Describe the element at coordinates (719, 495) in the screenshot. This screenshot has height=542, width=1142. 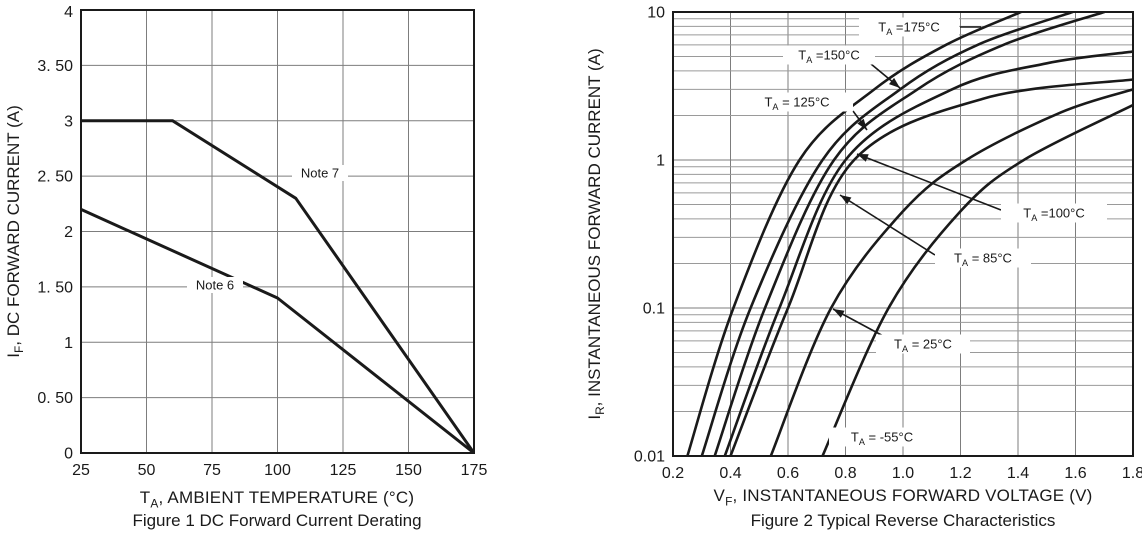
I see `x2-symbol: V` at that location.